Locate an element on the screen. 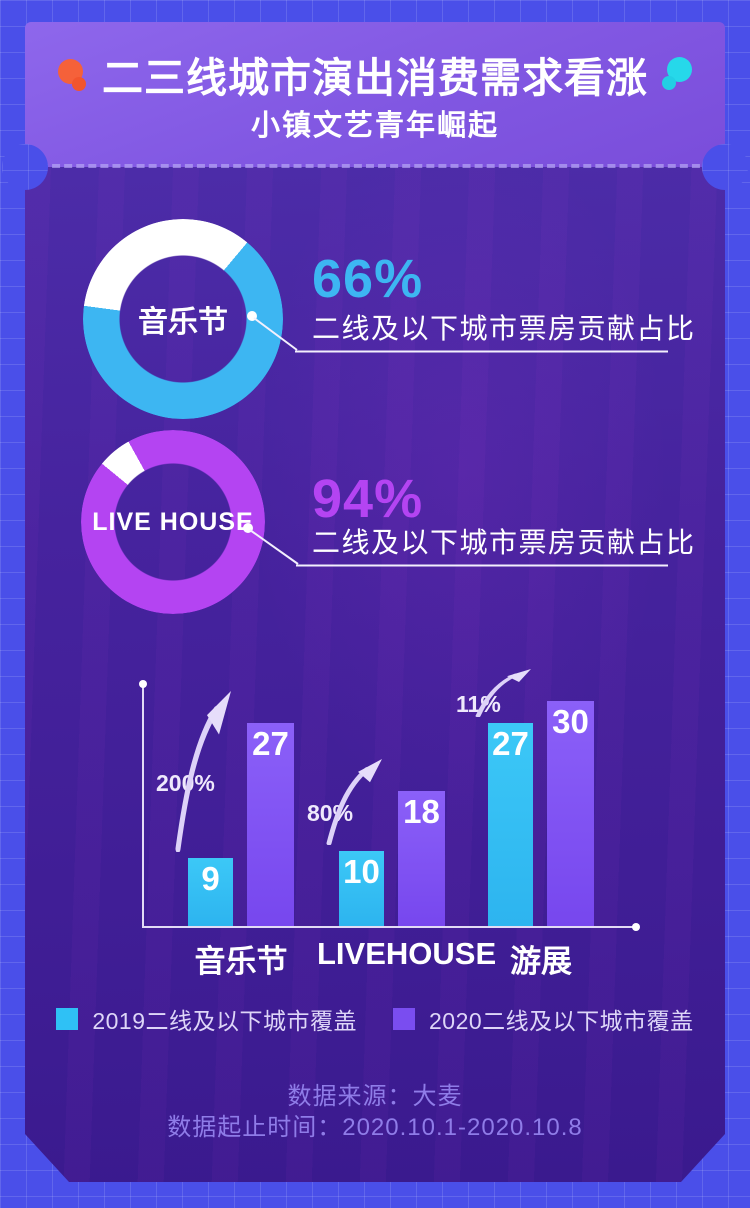  bar-group-2: 80% 10 18 is located at coordinates (387, 803).